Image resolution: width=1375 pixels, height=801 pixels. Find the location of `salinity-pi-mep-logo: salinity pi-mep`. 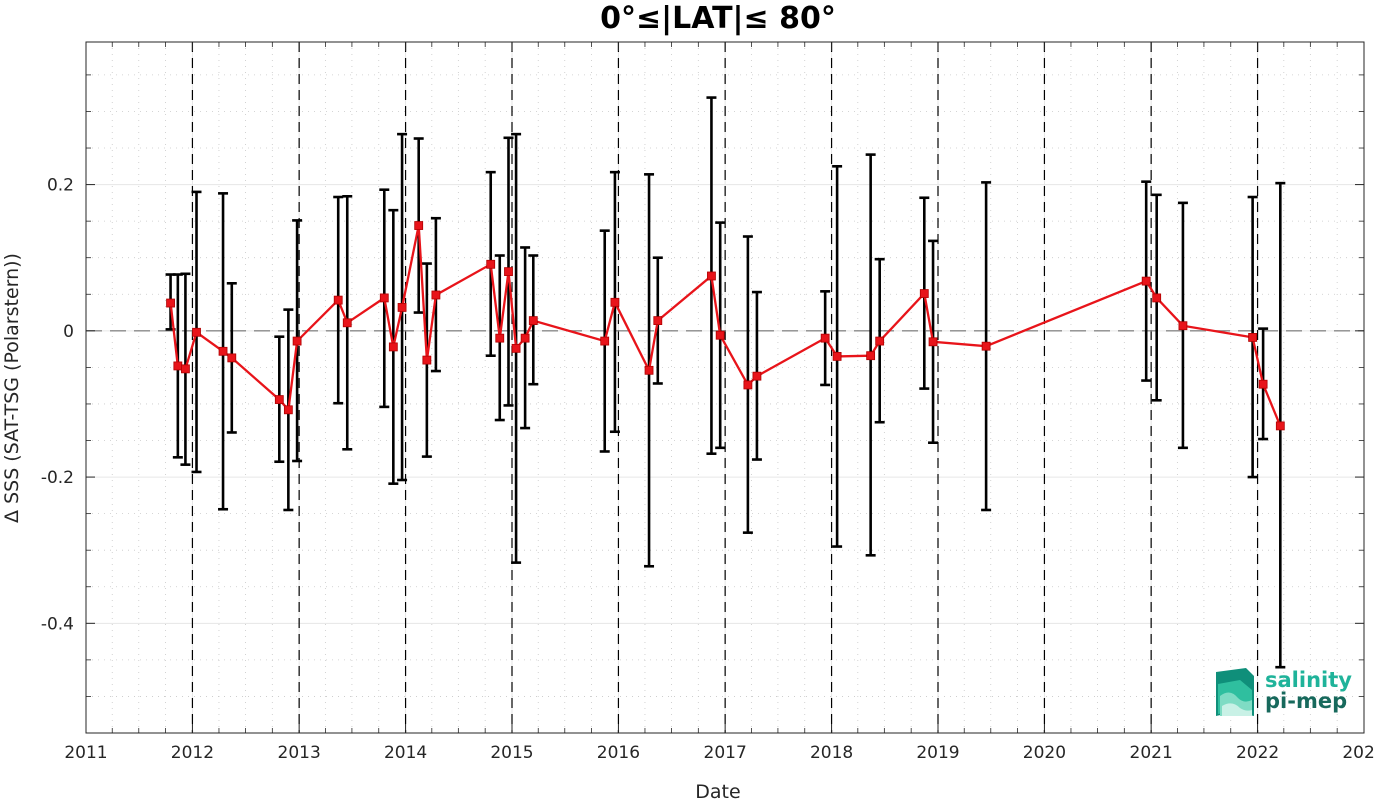

salinity-pi-mep-logo: salinity pi-mep is located at coordinates (1284, 692).